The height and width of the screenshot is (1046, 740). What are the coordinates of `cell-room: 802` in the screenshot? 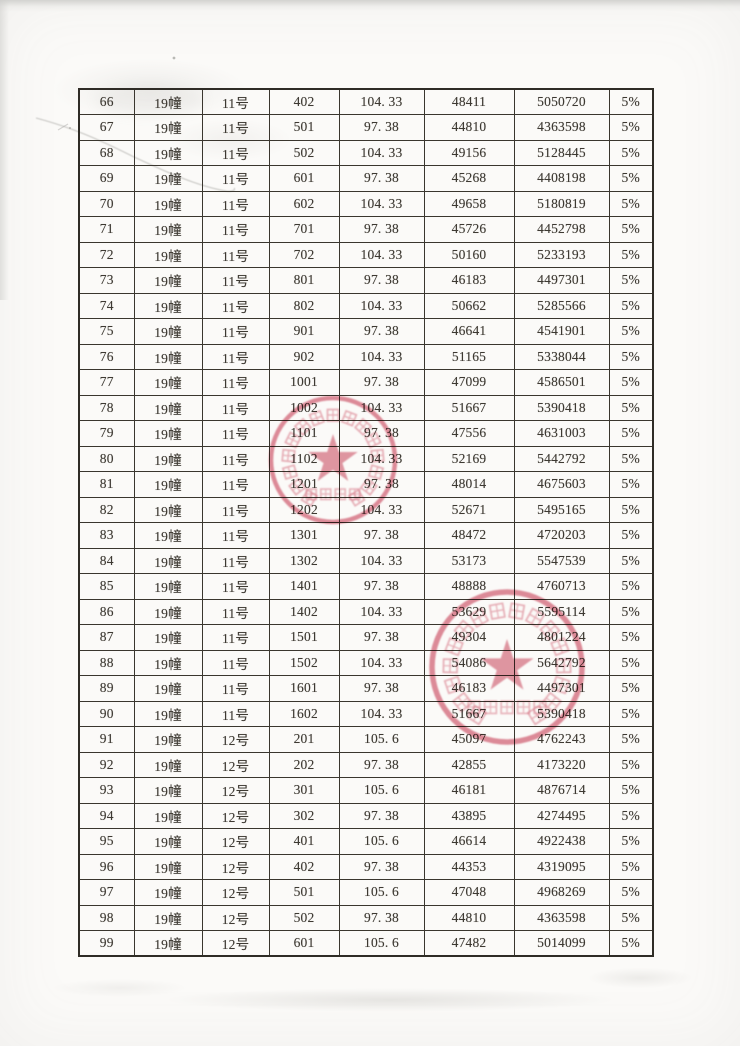 It's located at (304, 305).